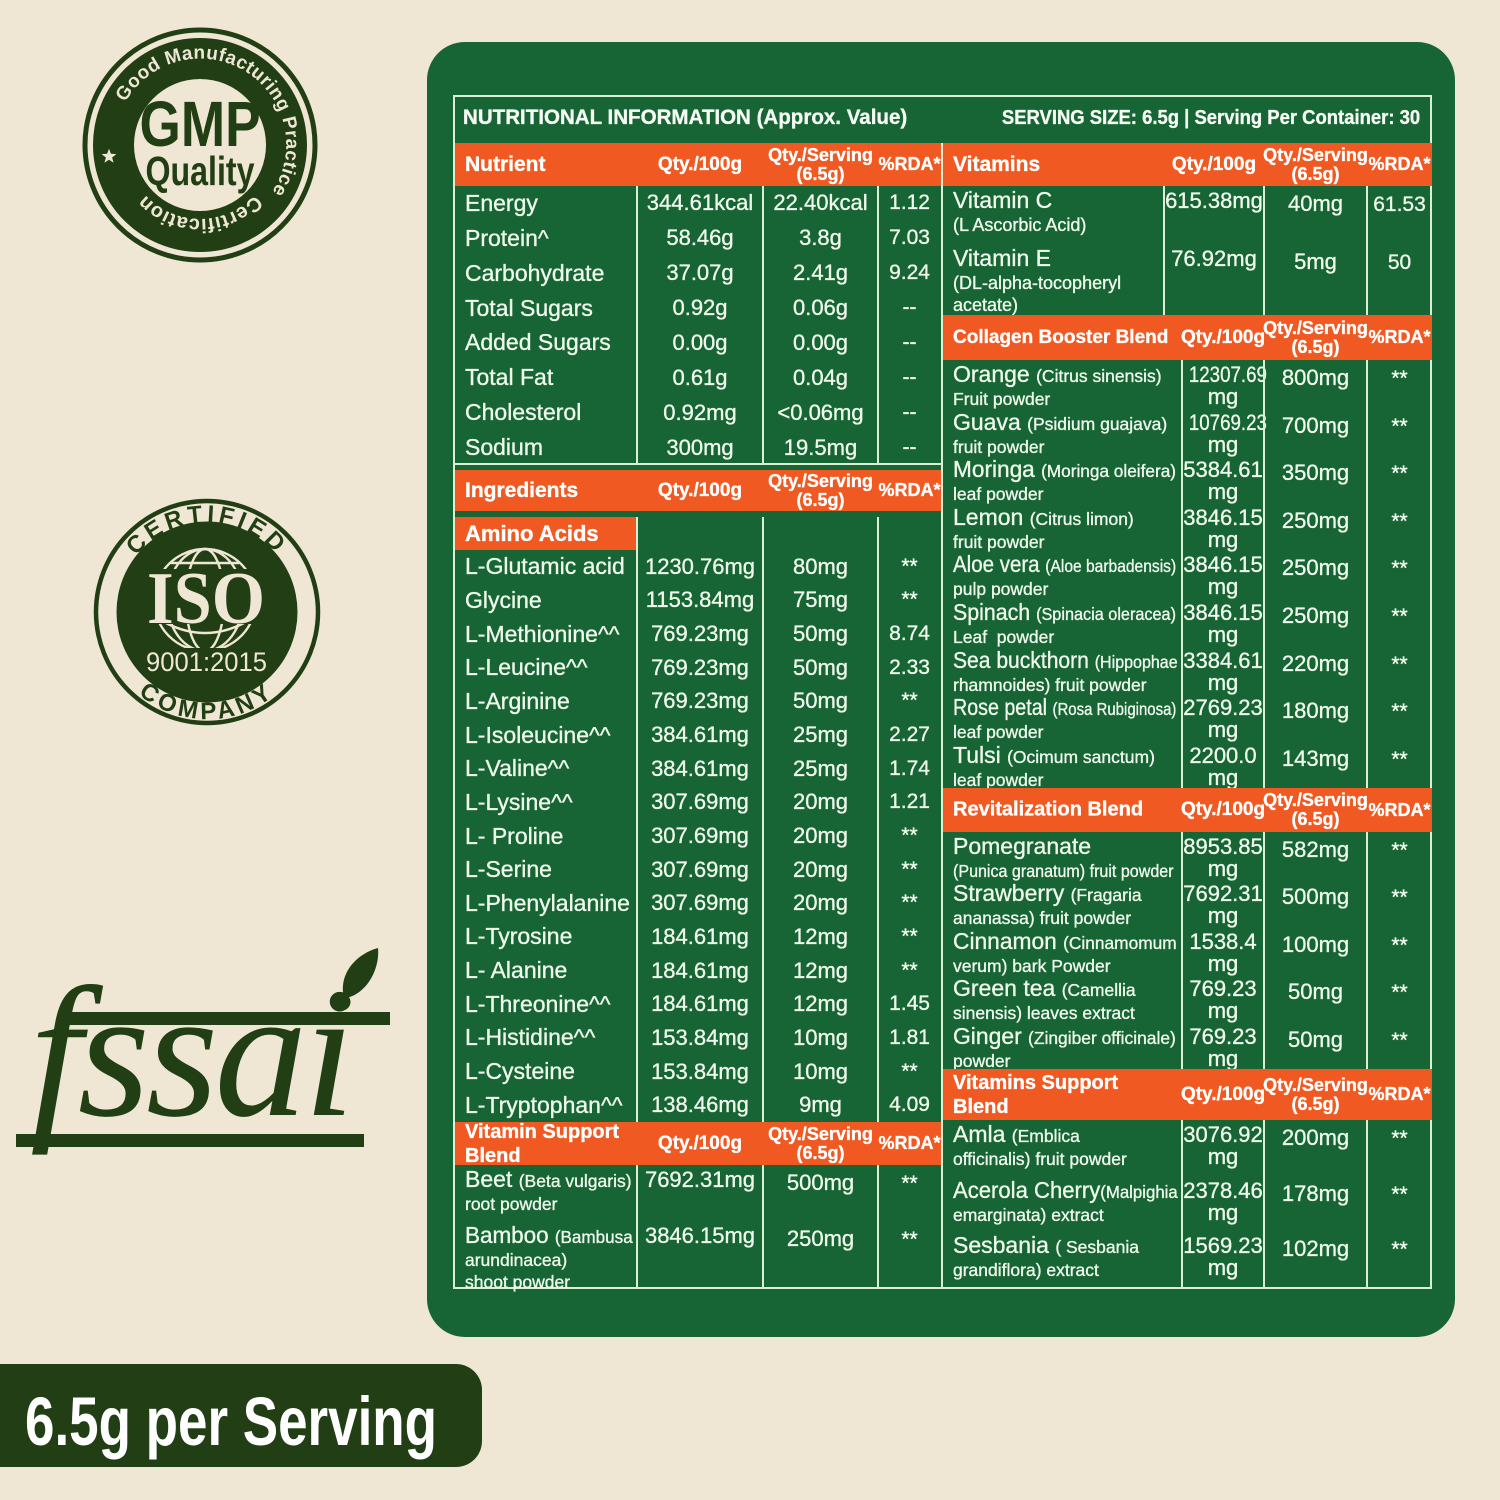 The height and width of the screenshot is (1500, 1500). What do you see at coordinates (200, 124) in the screenshot?
I see `svg-text: GMP` at bounding box center [200, 124].